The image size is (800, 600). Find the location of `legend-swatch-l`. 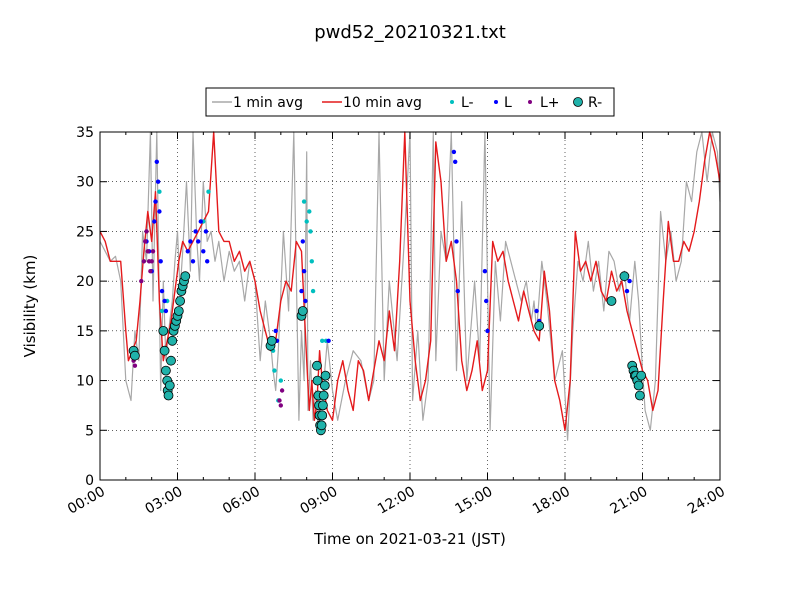

legend-swatch-l is located at coordinates (496, 102).